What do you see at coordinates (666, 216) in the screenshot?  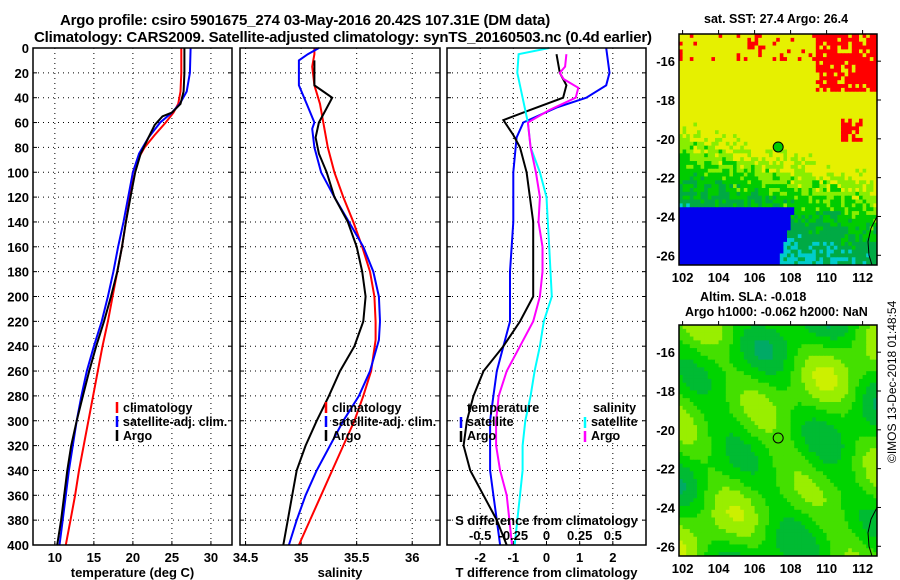 I see `map-y-tick-label: -24` at bounding box center [666, 216].